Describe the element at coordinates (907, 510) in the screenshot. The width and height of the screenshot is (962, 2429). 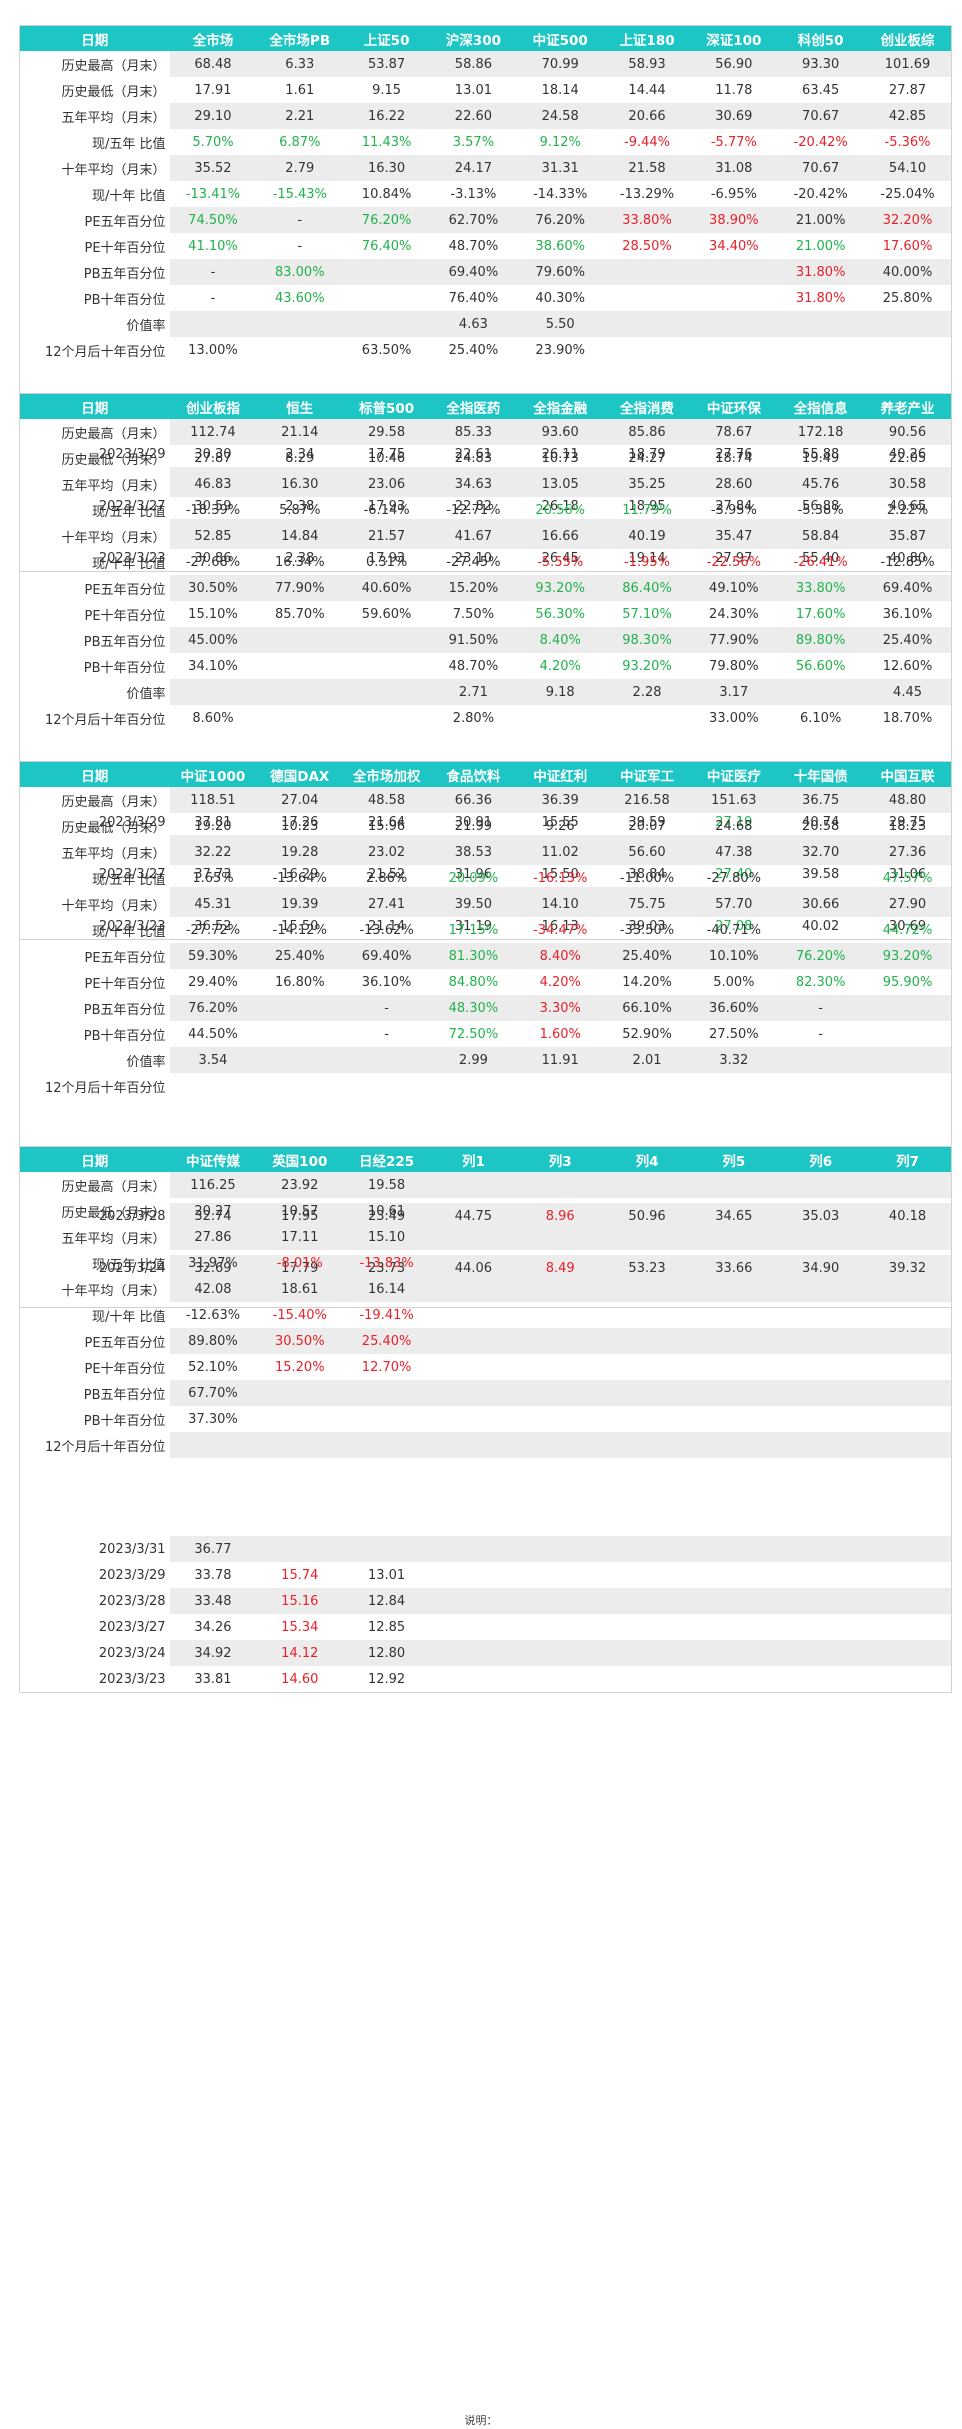
I see `table-cell: 2.22%` at that location.